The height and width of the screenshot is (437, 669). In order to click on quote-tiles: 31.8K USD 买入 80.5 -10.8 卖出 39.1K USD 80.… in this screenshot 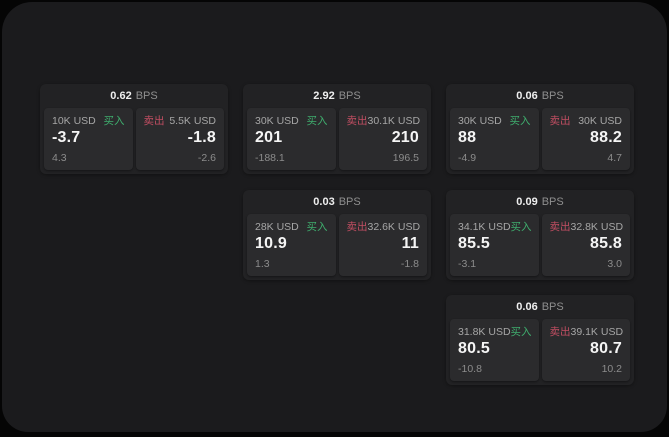, I will do `click(540, 350)`.